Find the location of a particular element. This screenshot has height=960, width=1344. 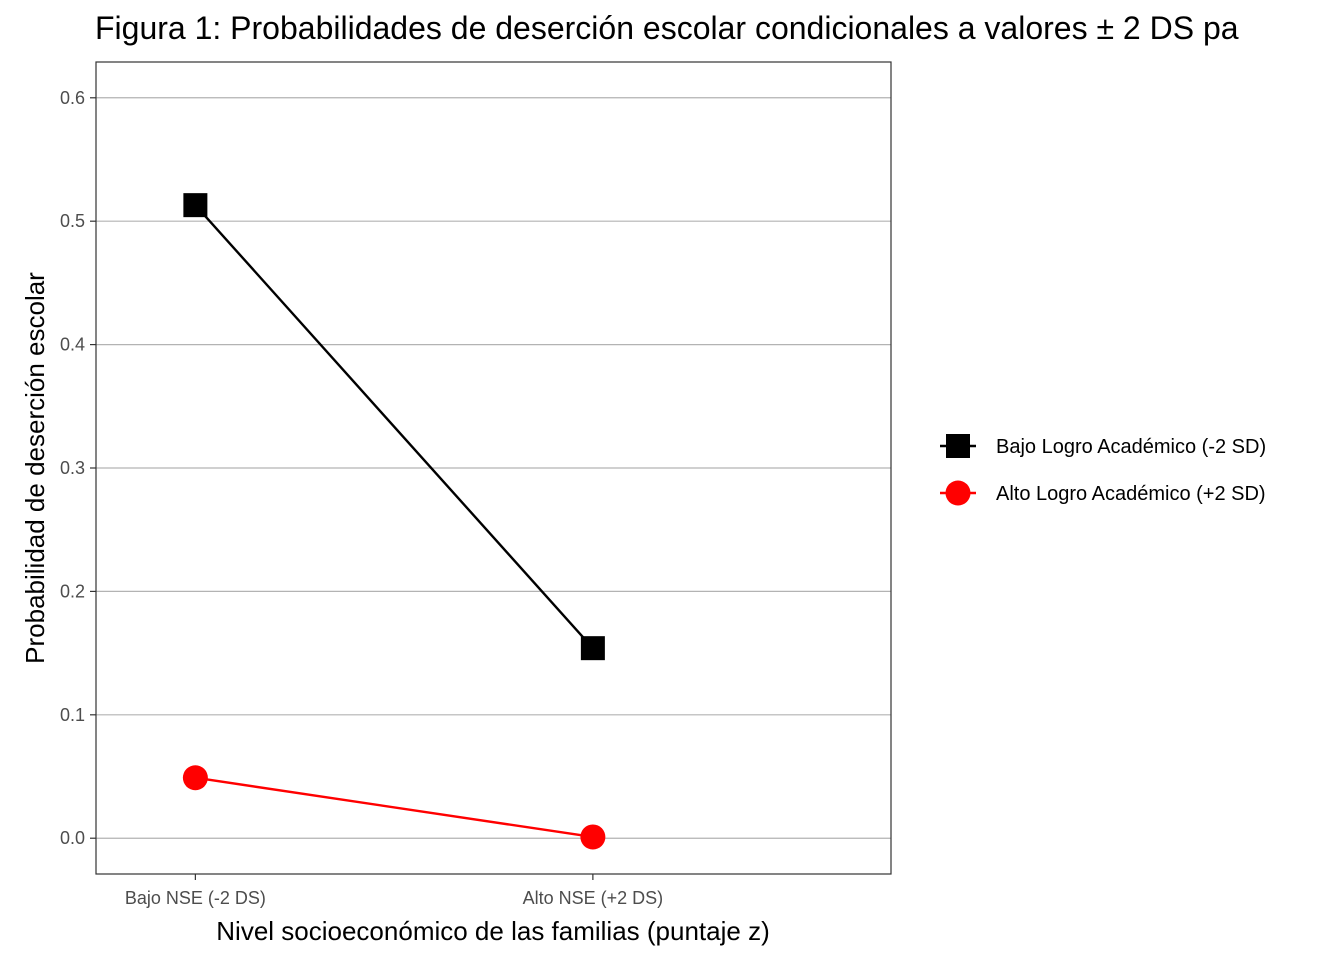

x-tick-label: Alto NSE (+2 DS) is located at coordinates (593, 898).